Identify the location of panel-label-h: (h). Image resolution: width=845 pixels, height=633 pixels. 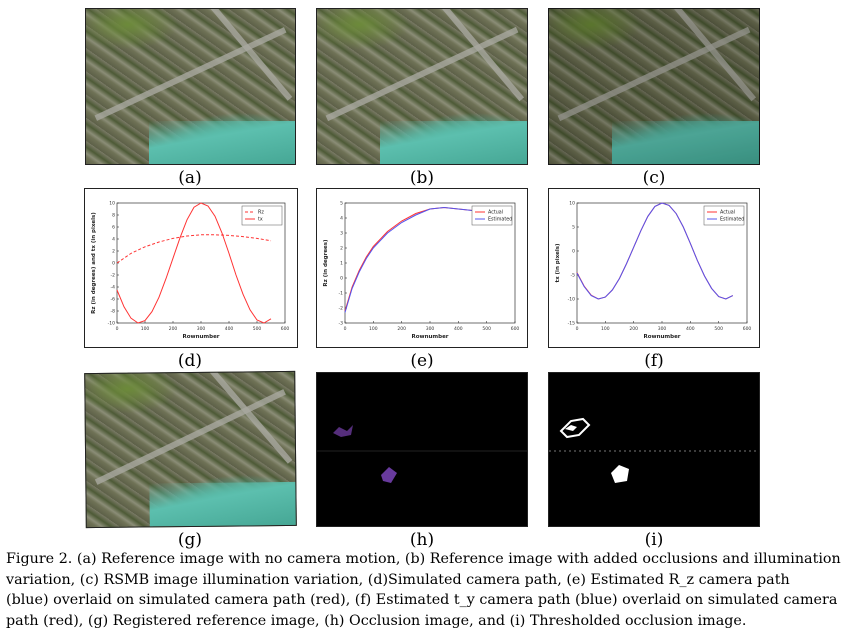
(422, 540).